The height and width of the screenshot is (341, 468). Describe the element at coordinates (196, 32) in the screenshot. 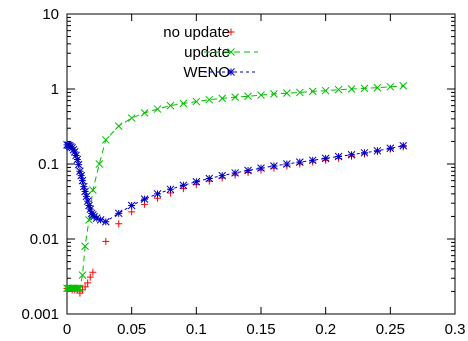

I see `legend-label: no update` at that location.